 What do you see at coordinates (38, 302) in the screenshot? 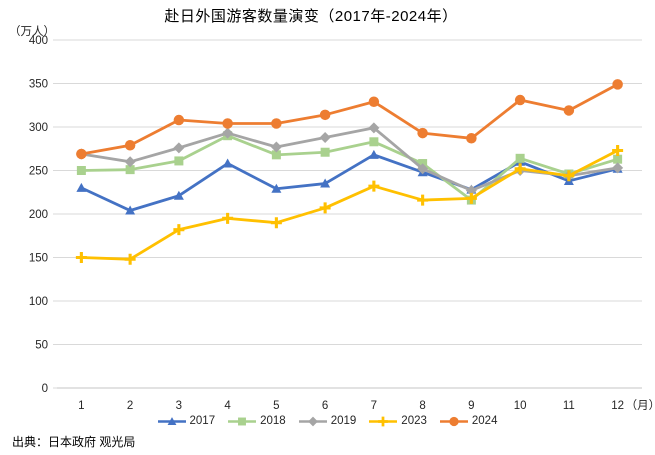
I see `y-tick-label: 100` at bounding box center [38, 302].